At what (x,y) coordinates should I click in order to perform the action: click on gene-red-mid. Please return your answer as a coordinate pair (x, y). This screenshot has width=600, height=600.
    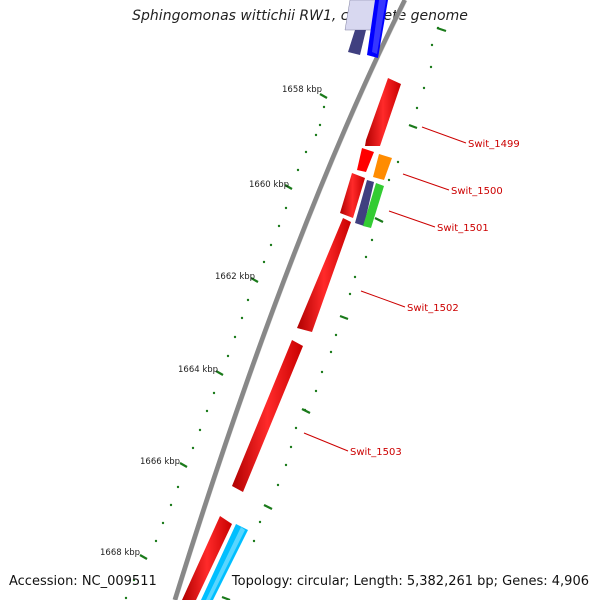
    Looking at the image, I should click on (352, 195).